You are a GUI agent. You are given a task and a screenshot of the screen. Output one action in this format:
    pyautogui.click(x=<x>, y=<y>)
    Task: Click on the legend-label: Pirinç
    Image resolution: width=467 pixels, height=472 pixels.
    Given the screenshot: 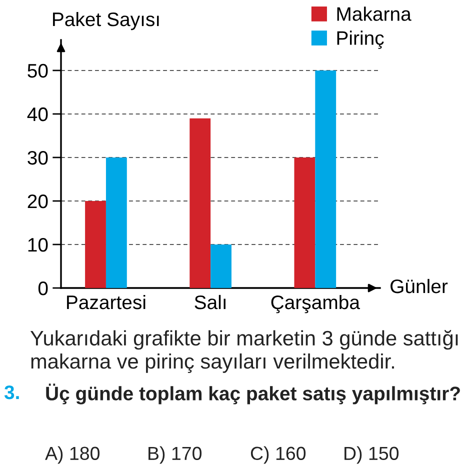 What is the action you would take?
    pyautogui.click(x=360, y=39)
    